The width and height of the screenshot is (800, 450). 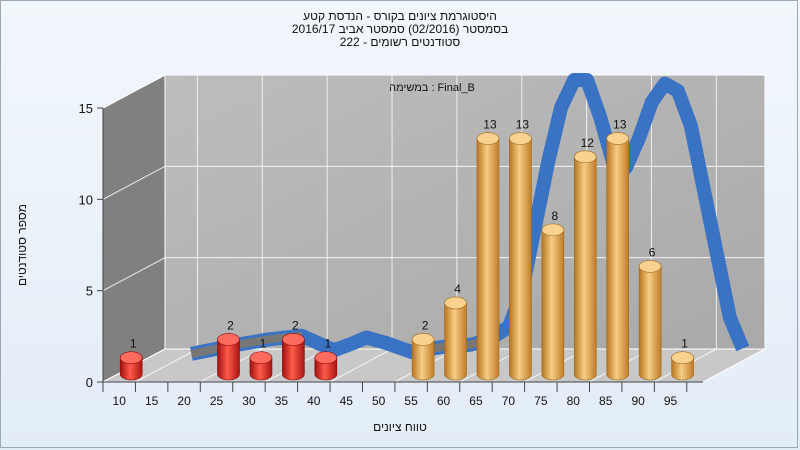 I want to click on x-tick-label-90: 90, so click(x=638, y=401).